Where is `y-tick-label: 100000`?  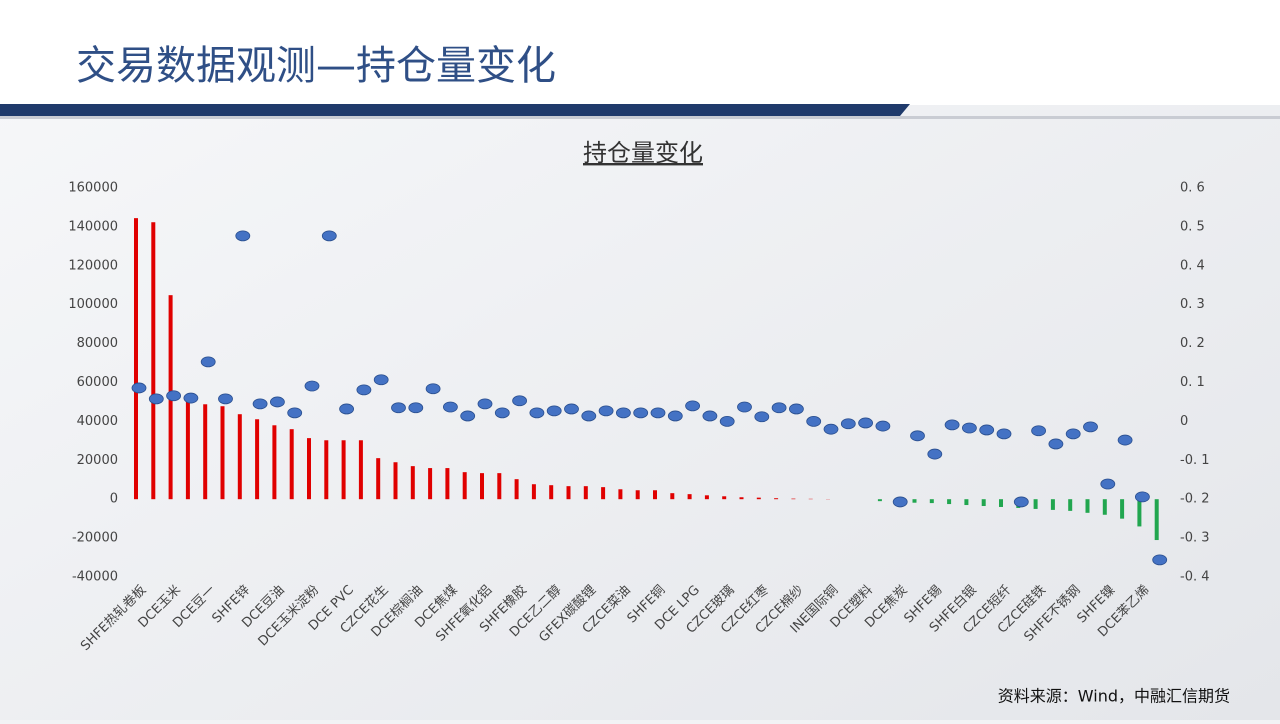
y-tick-label: 100000 is located at coordinates (93, 304).